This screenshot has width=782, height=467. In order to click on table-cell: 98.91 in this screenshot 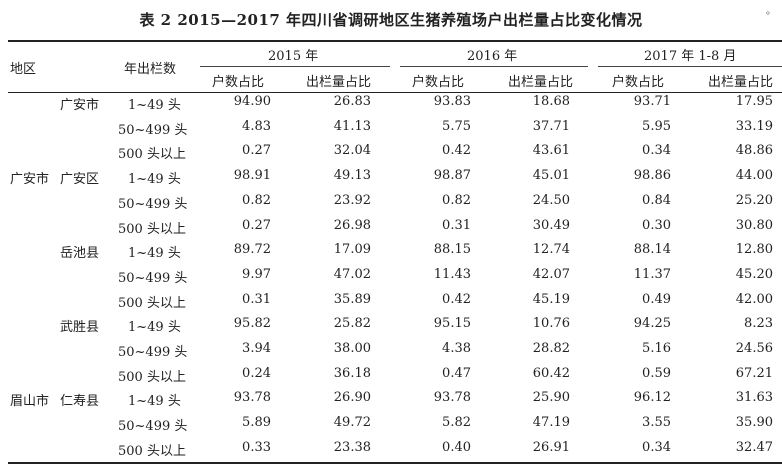, I will do `click(252, 176)`.